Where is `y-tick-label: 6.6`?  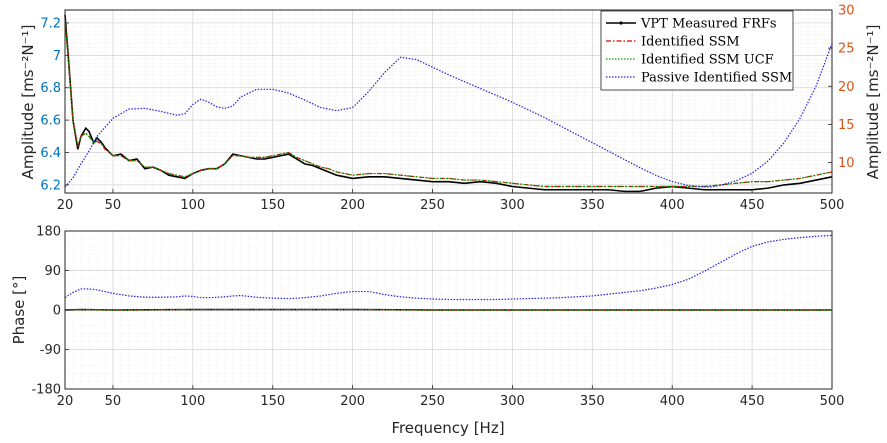
y-tick-label: 6.6 is located at coordinates (50, 121).